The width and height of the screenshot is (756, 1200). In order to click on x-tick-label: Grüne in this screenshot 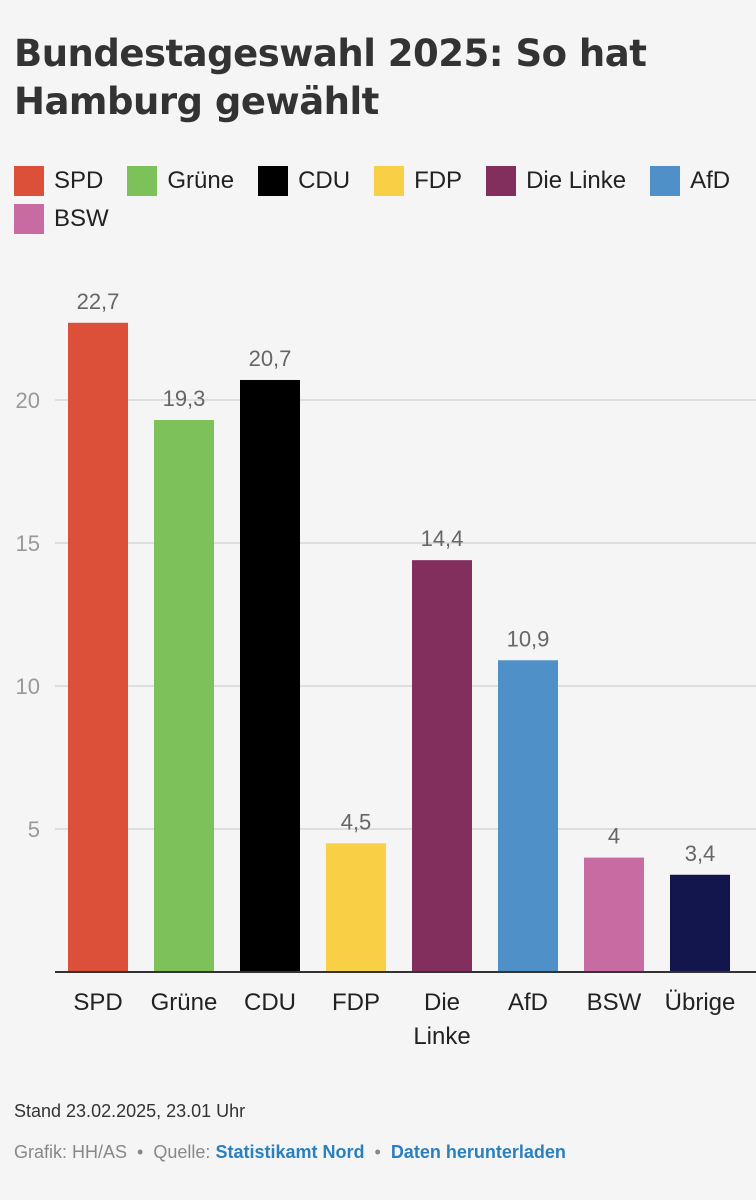, I will do `click(184, 1002)`.